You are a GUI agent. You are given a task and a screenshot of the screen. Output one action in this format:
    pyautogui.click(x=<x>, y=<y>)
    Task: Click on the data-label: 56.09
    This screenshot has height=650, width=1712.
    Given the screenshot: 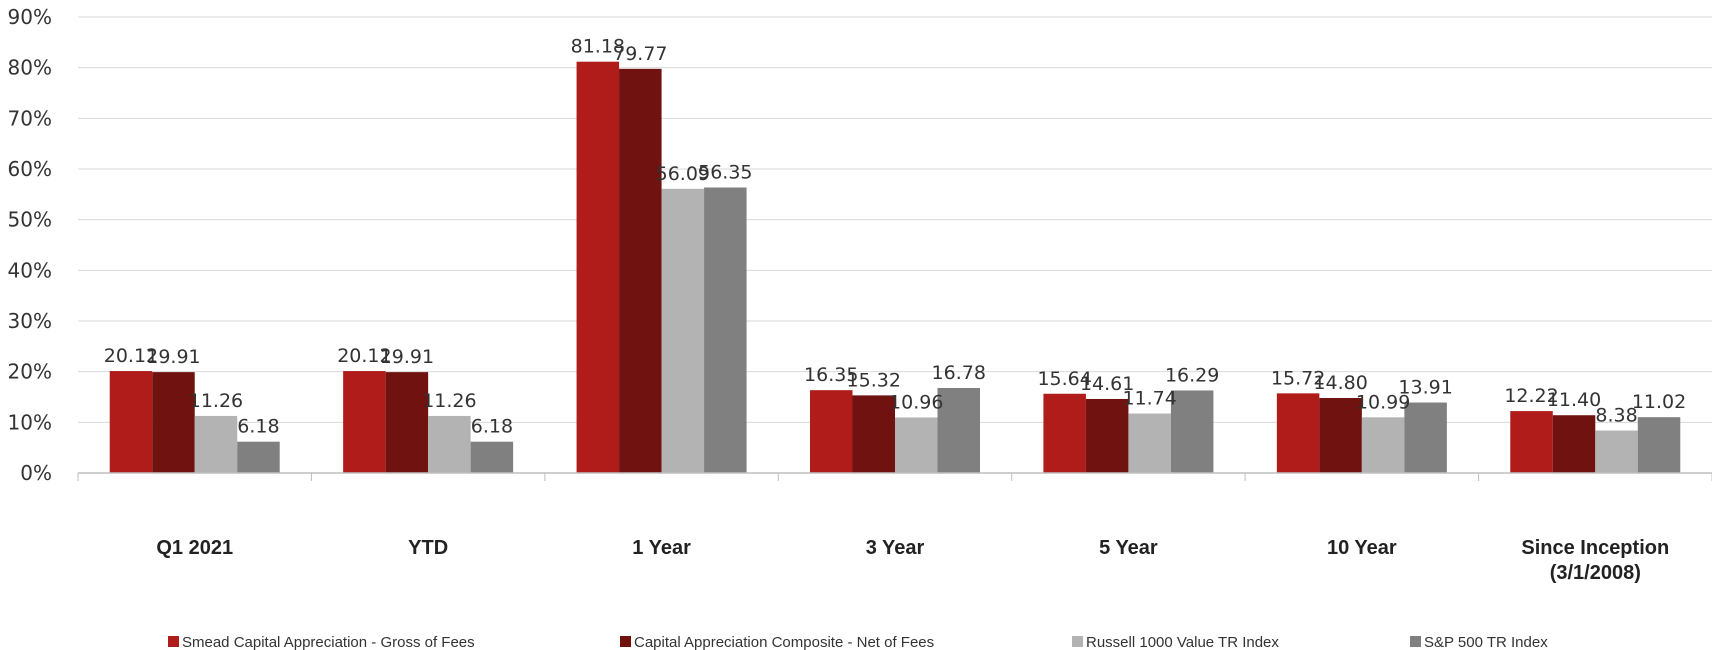 What is the action you would take?
    pyautogui.click(x=683, y=174)
    